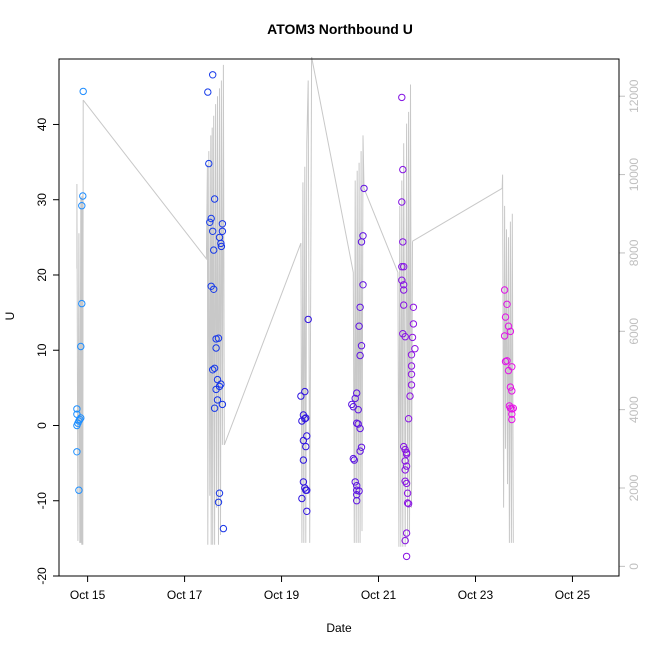  Describe the element at coordinates (340, 29) in the screenshot. I see `chart-title: ATOM3 Northbound U` at that location.